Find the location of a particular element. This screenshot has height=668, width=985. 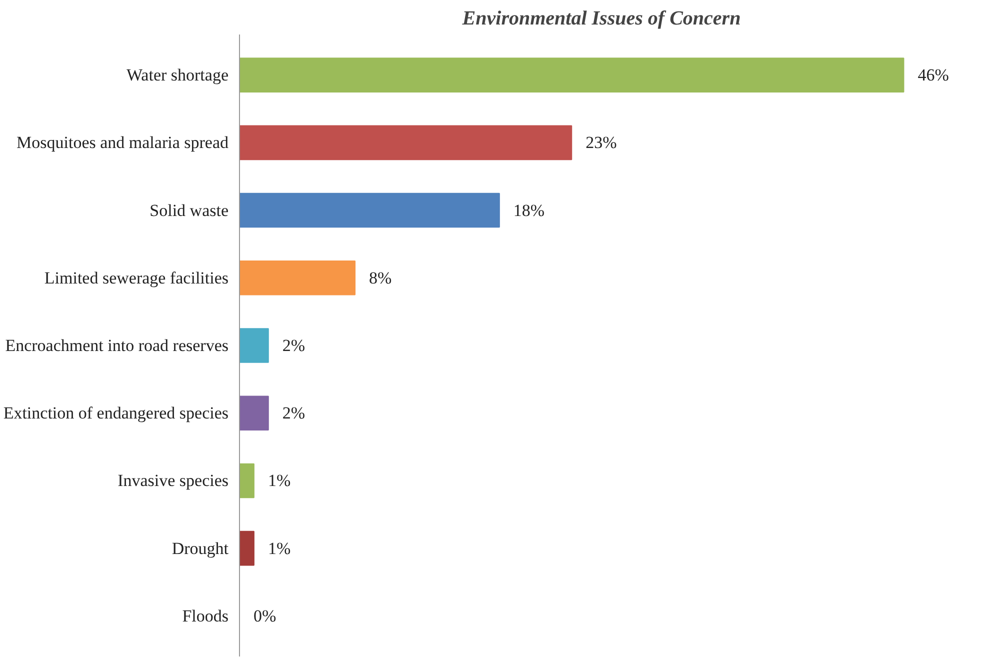

data-label: 46% is located at coordinates (933, 75).